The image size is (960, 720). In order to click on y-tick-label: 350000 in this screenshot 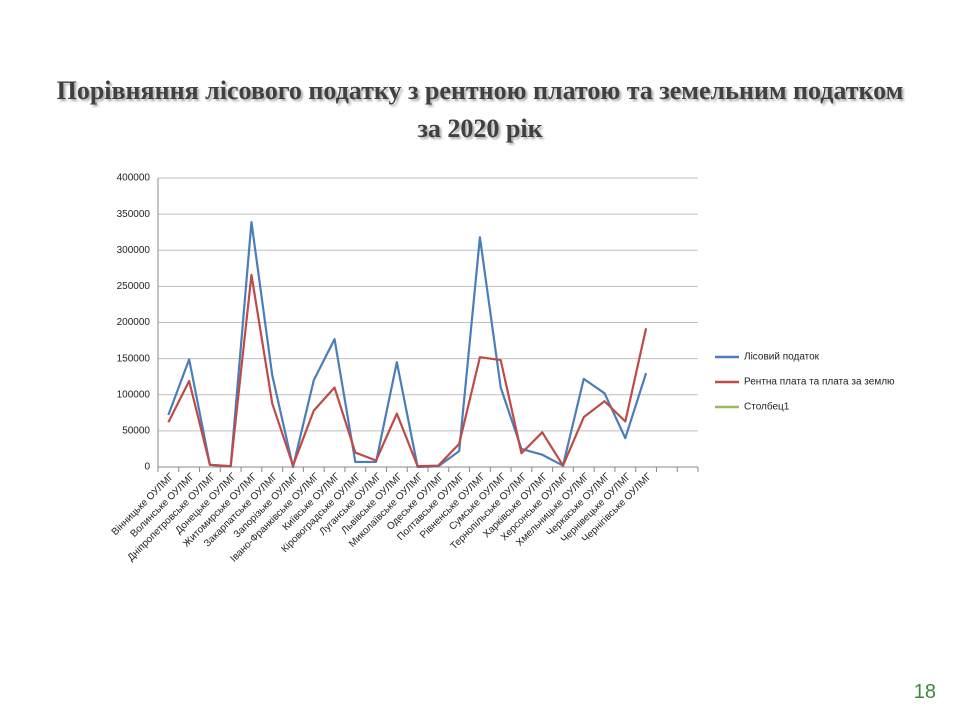, I will do `click(134, 214)`.